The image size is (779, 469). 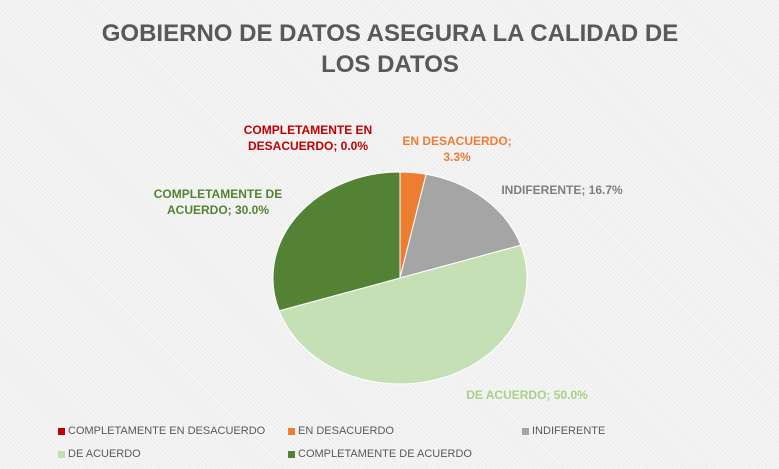 I want to click on legend-item: EN DESACUERDO, so click(x=341, y=431).